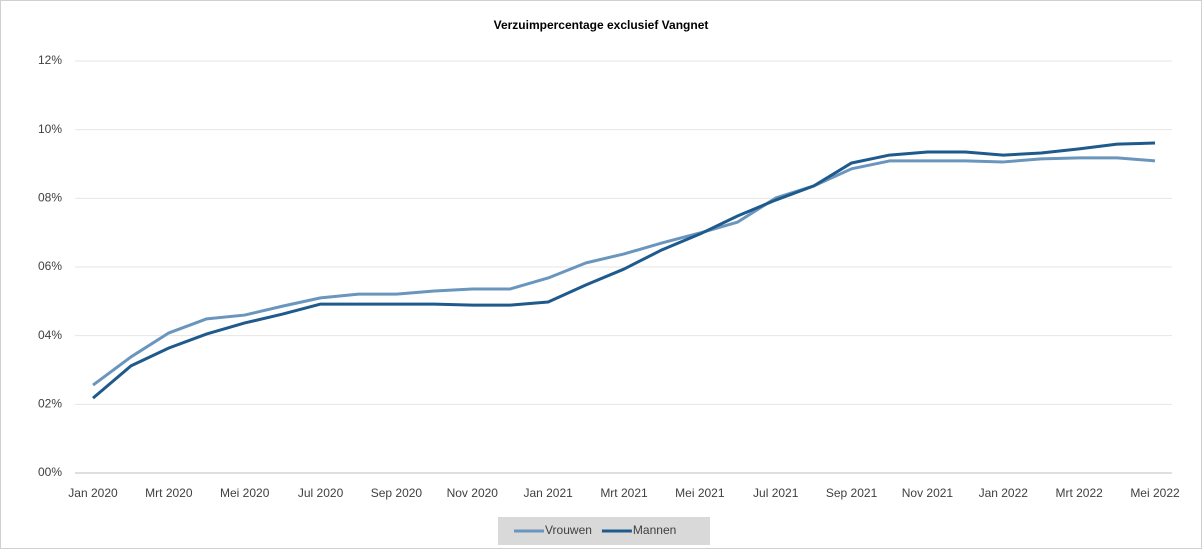 The height and width of the screenshot is (549, 1202). Describe the element at coordinates (568, 530) in the screenshot. I see `legend-label: Vrouwen` at that location.